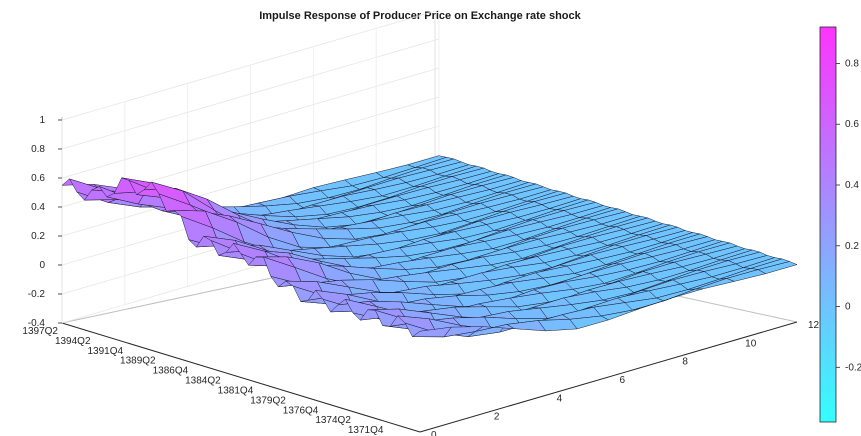 This screenshot has height=436, width=861. Describe the element at coordinates (301, 410) in the screenshot. I see `date-tick-label: 1376Q4` at that location.